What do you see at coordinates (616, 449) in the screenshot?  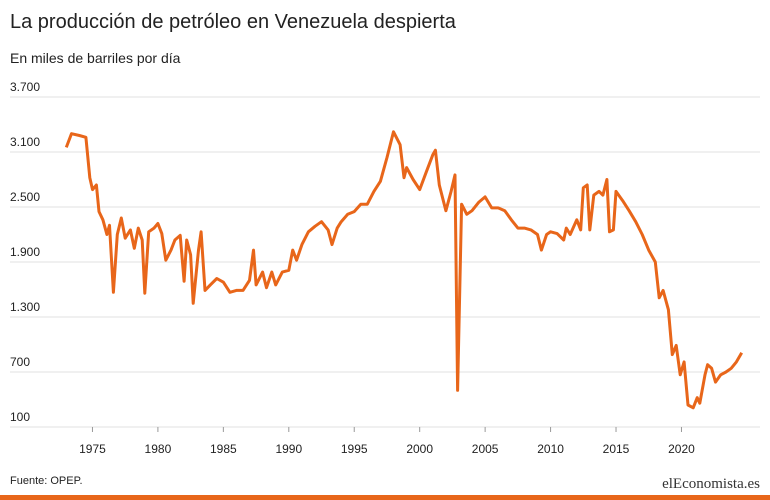 I see `x-tick-label: 2015` at bounding box center [616, 449].